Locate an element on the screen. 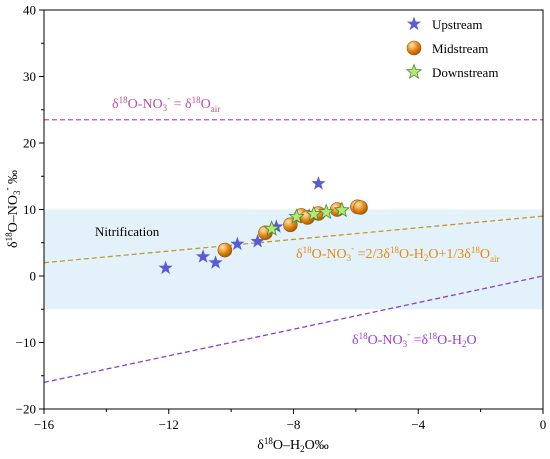 The height and width of the screenshot is (459, 550). legend: Upstream Midstream Downstream is located at coordinates (451, 48).